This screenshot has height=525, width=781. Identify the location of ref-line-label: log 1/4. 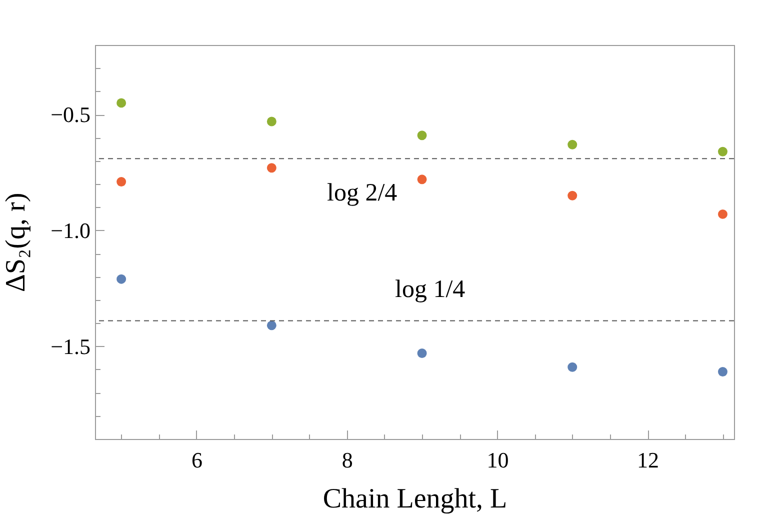
(430, 289).